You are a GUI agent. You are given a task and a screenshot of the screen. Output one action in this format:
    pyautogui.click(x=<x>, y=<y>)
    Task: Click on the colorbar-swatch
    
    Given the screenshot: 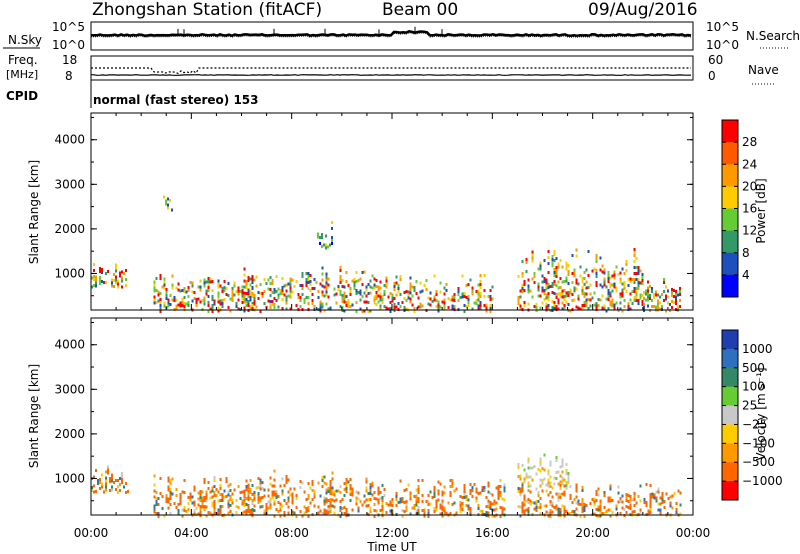 What is the action you would take?
    pyautogui.click(x=730, y=358)
    